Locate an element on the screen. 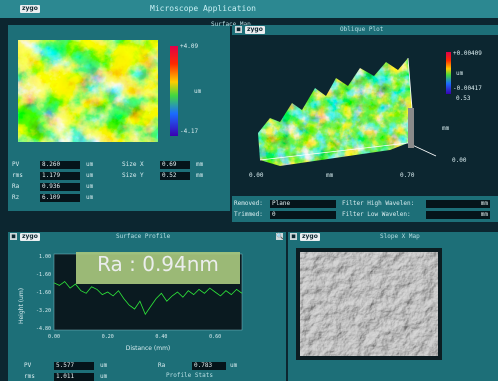 The width and height of the screenshot is (498, 381). surface-stat-value: 8.260 is located at coordinates (60, 165).